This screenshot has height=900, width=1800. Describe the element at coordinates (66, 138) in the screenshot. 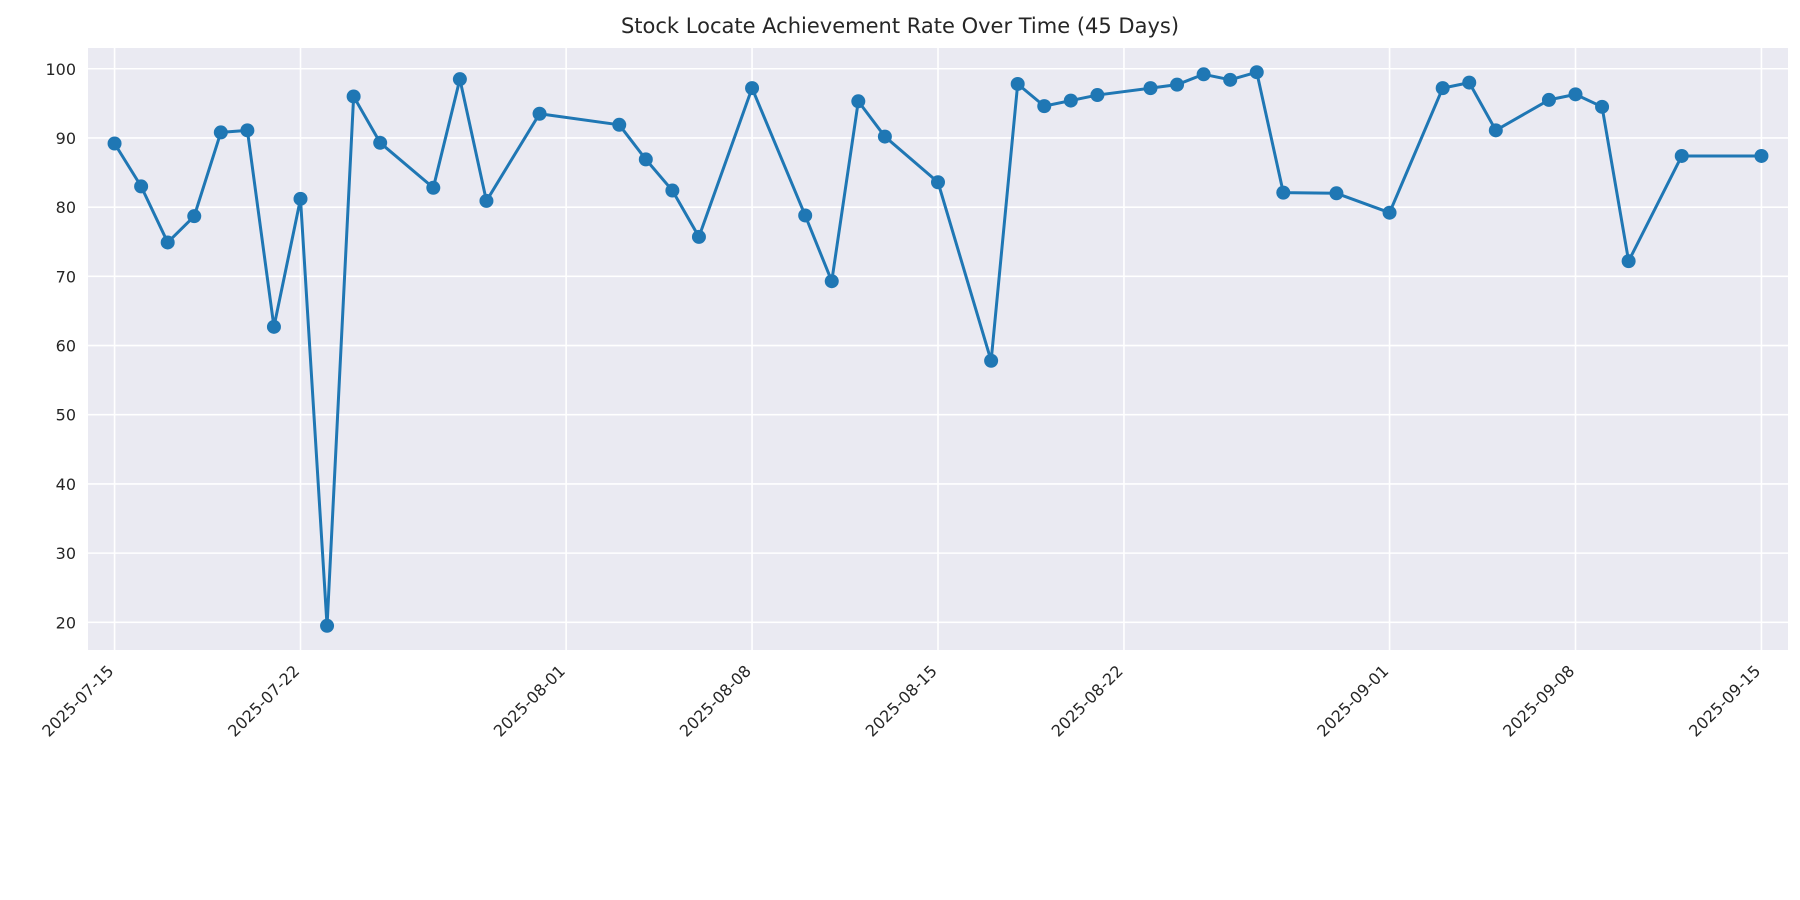

I see `y-tick-label: 90` at that location.